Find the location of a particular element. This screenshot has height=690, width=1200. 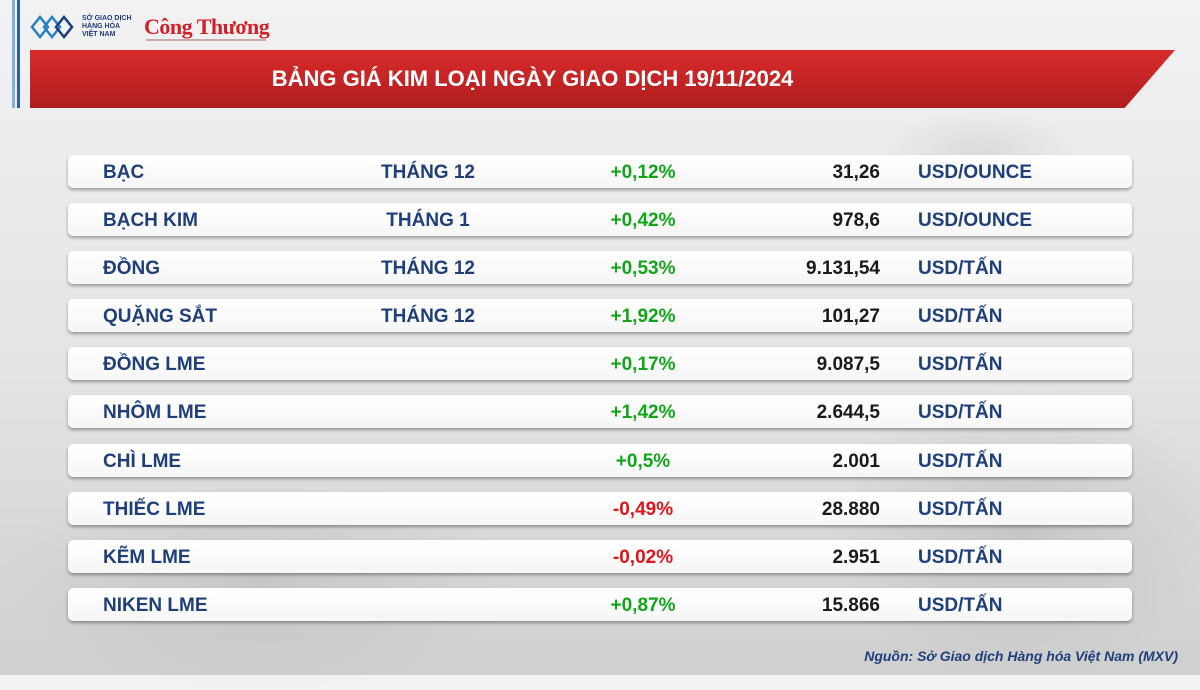

price-change: +1,42% is located at coordinates (643, 412).